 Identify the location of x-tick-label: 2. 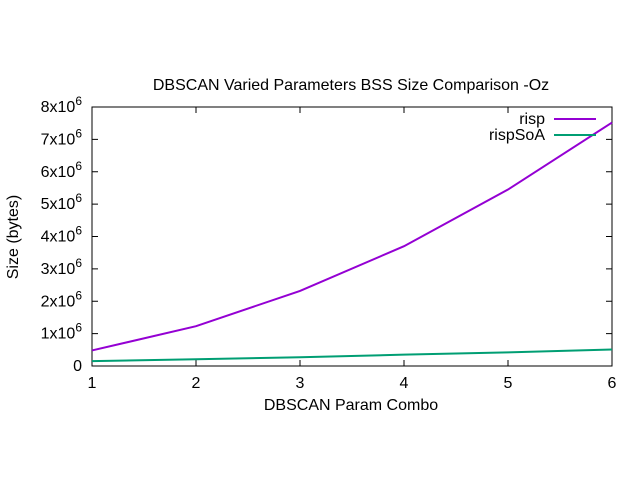
(196, 383).